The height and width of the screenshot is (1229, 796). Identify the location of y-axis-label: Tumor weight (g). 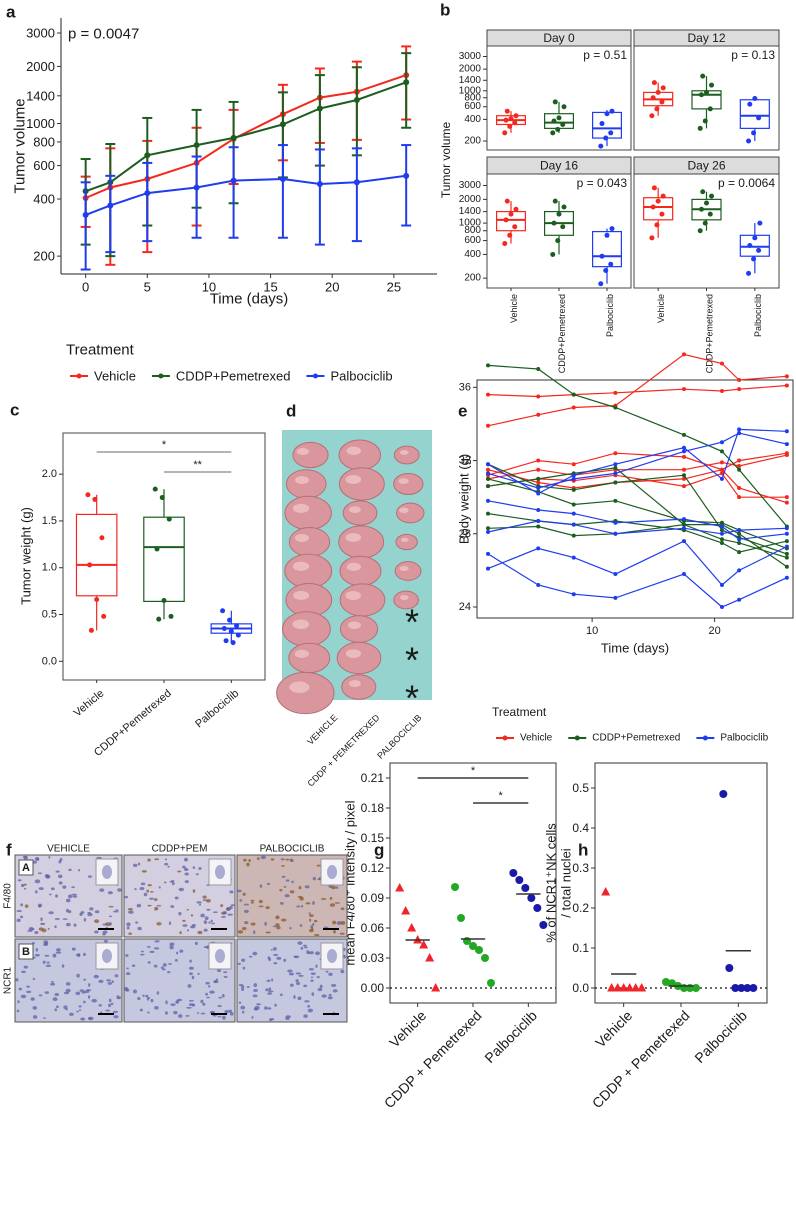
(26, 556).